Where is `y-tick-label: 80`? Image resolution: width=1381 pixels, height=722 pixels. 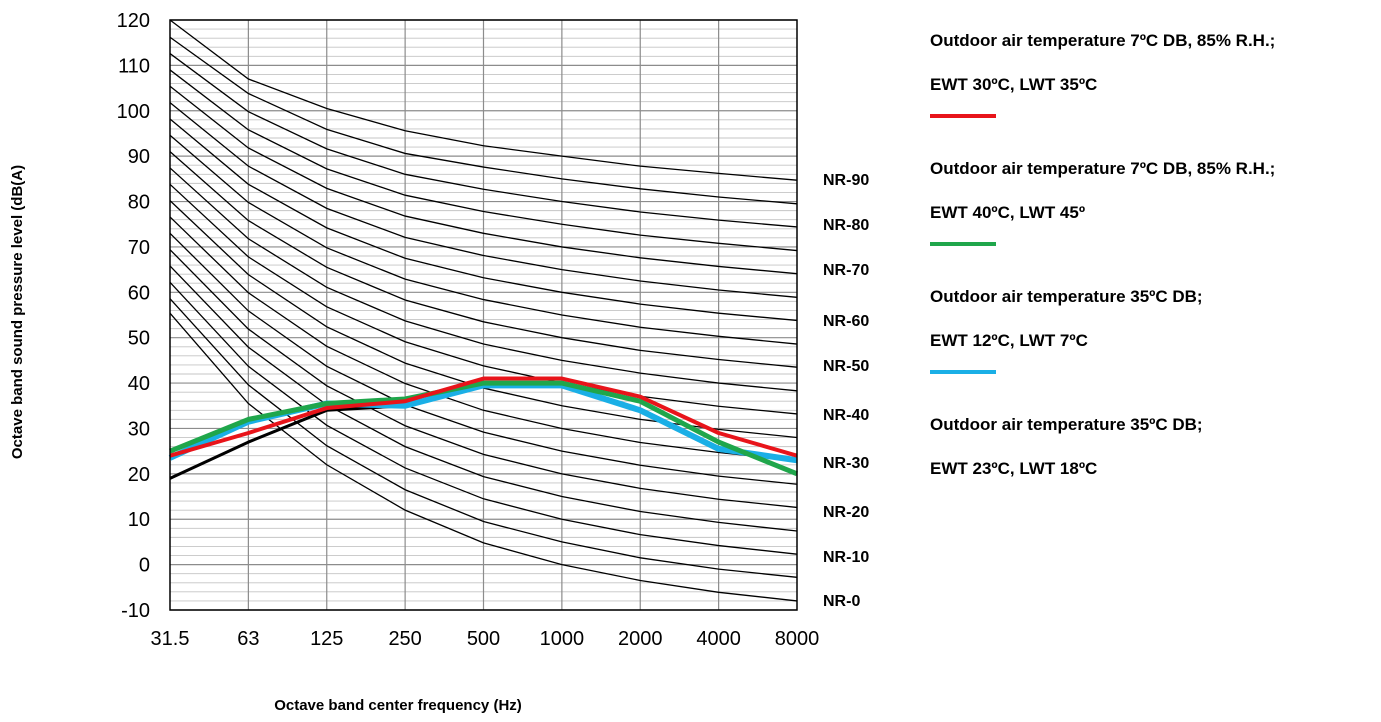
y-tick-label: 80 is located at coordinates (139, 203).